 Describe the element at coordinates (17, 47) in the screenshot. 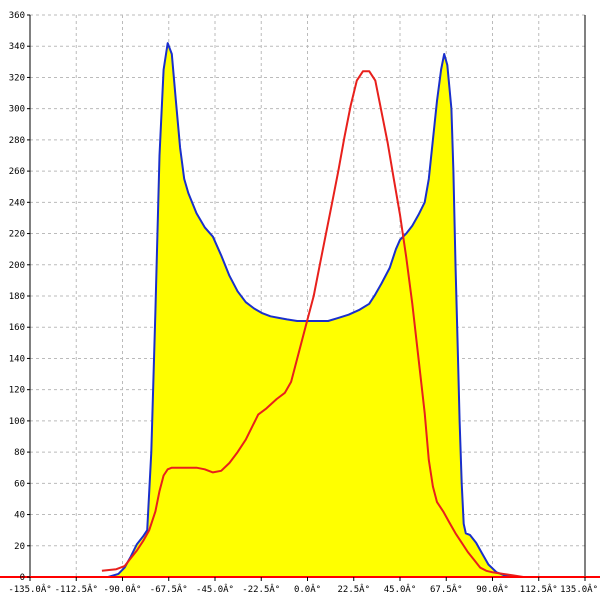

I see `y-tick-label-17: 340` at that location.